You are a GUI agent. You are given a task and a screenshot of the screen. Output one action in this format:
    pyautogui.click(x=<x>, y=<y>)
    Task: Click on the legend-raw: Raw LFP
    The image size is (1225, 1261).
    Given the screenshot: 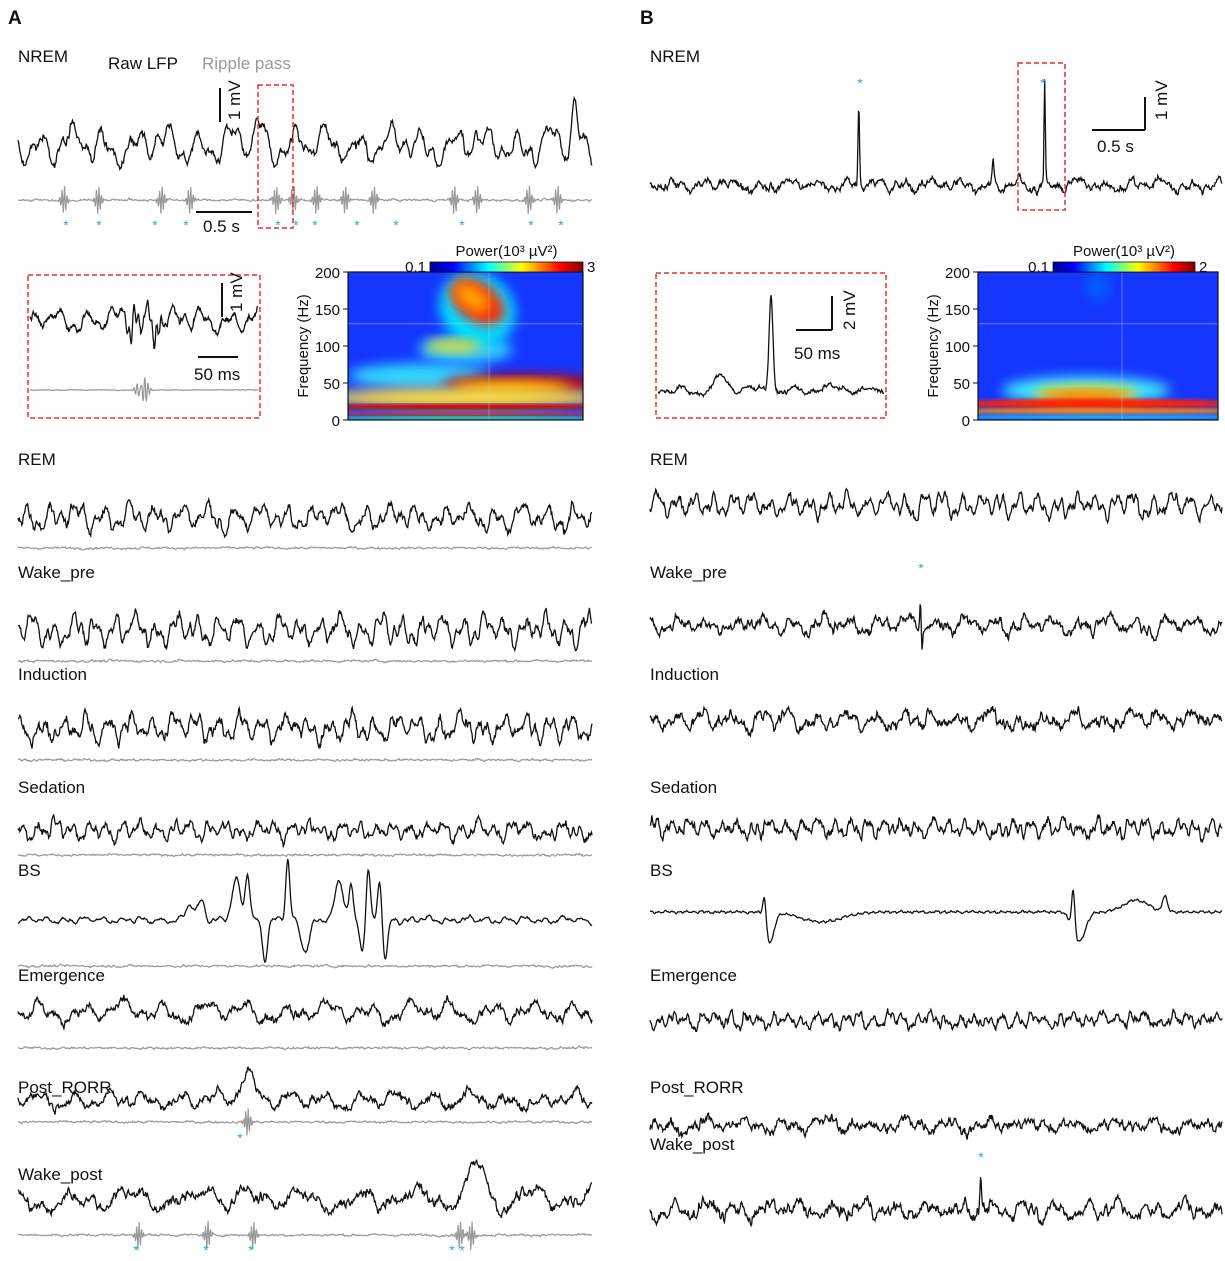 What is the action you would take?
    pyautogui.click(x=143, y=63)
    